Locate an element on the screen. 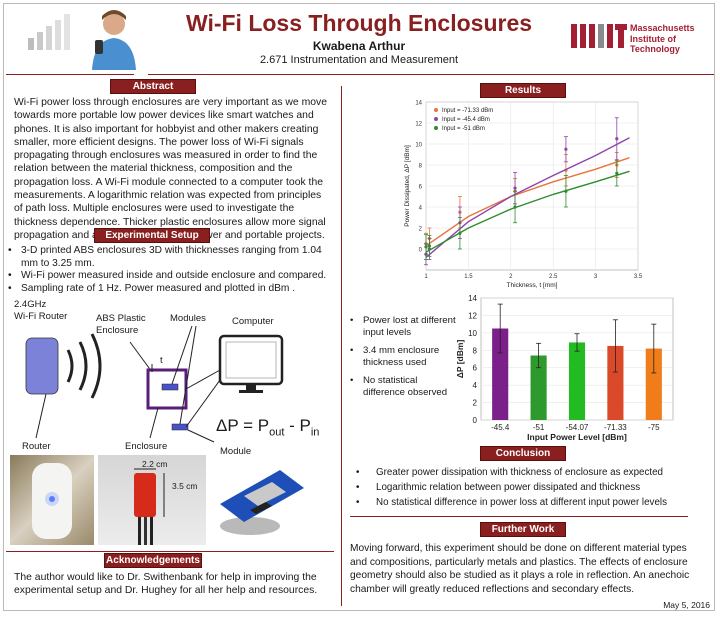 This screenshot has width=720, height=617. header-rule-left is located at coordinates (70, 74).